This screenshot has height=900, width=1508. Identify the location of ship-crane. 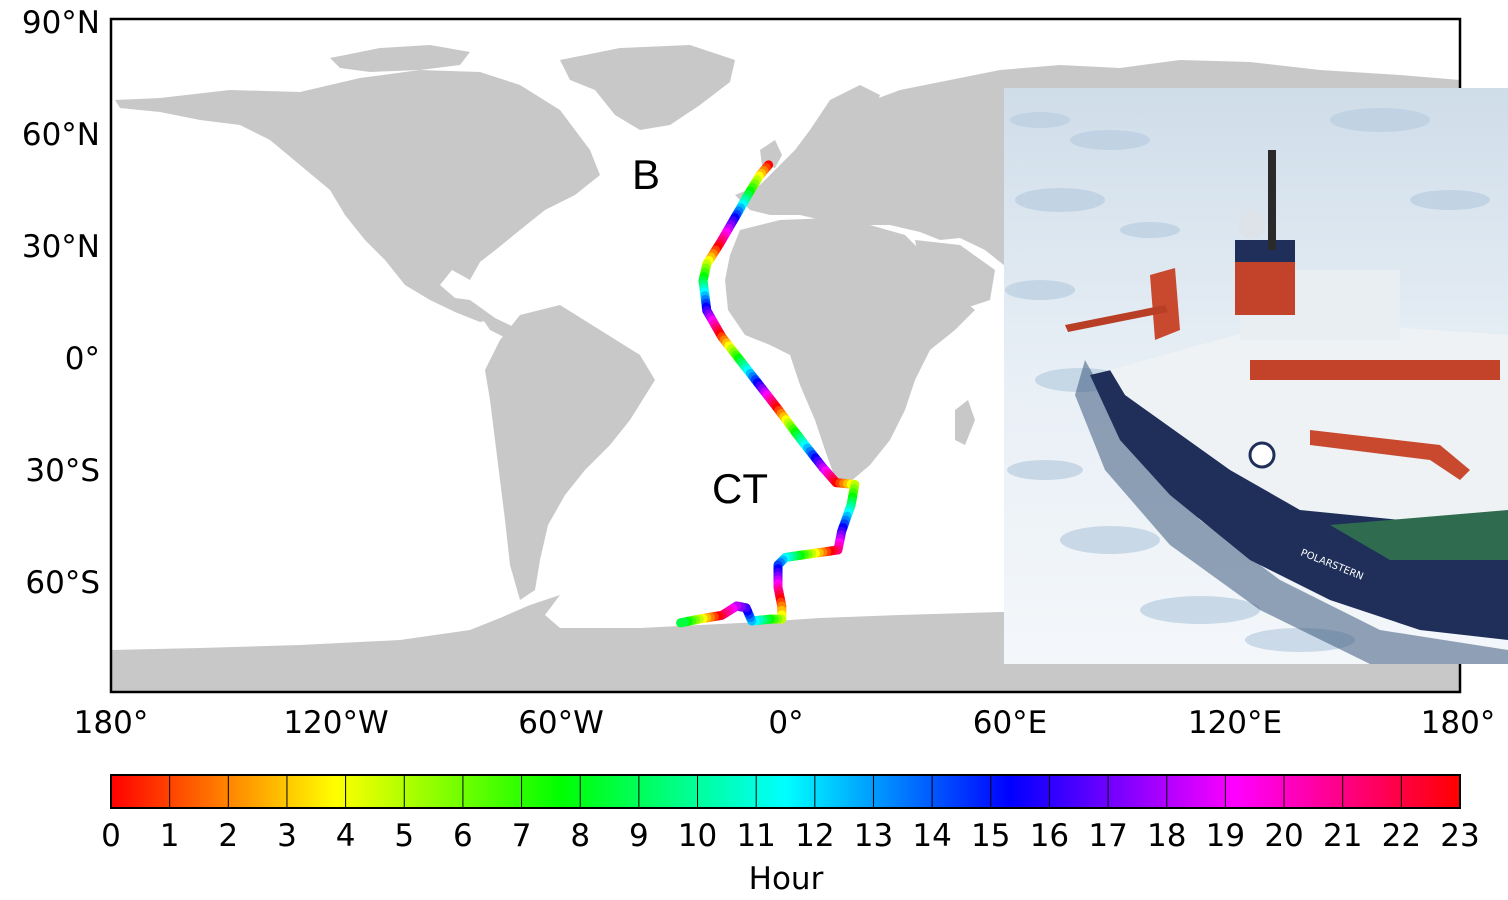
(1165, 304).